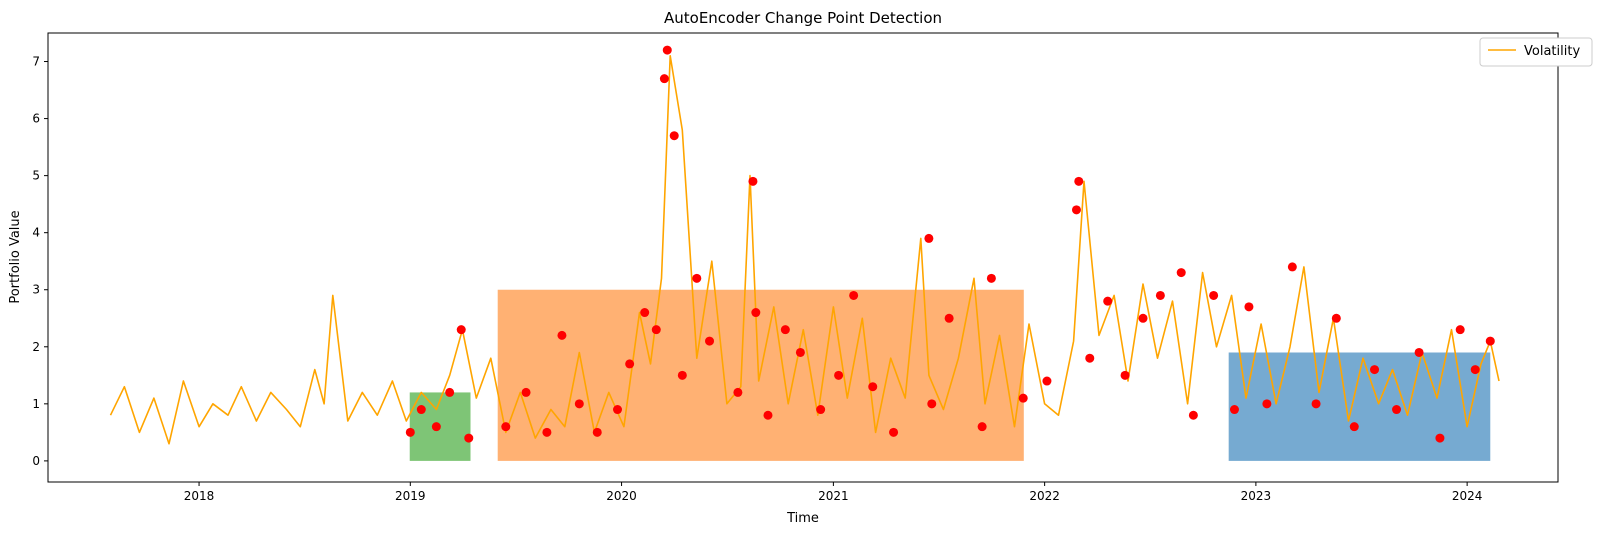 This screenshot has width=1608, height=547. What do you see at coordinates (36, 347) in the screenshot?
I see `y-tick-label: 2` at bounding box center [36, 347].